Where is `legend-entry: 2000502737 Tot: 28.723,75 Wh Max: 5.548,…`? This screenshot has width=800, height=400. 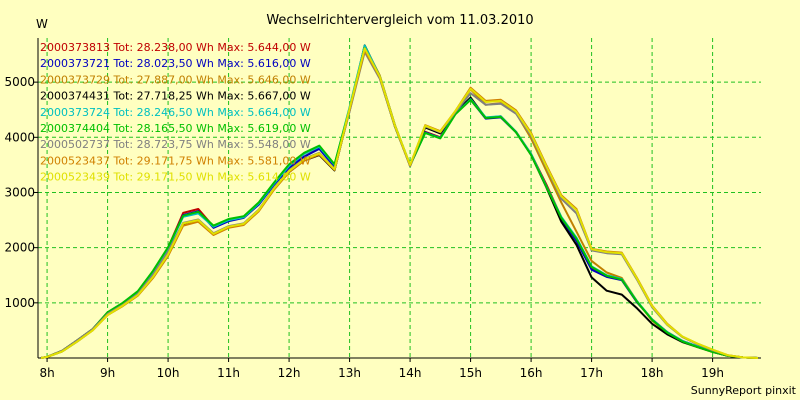 legend-entry: 2000502737 Tot: 28.723,75 Wh Max: 5.548,… is located at coordinates (175, 144).